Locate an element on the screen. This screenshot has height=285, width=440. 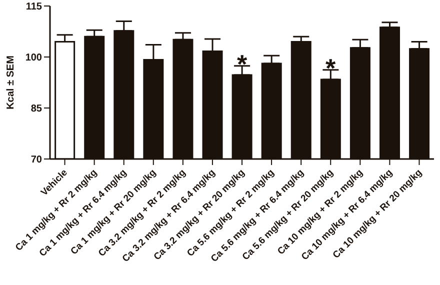
y-tick-label: 70 is located at coordinates (36, 160).